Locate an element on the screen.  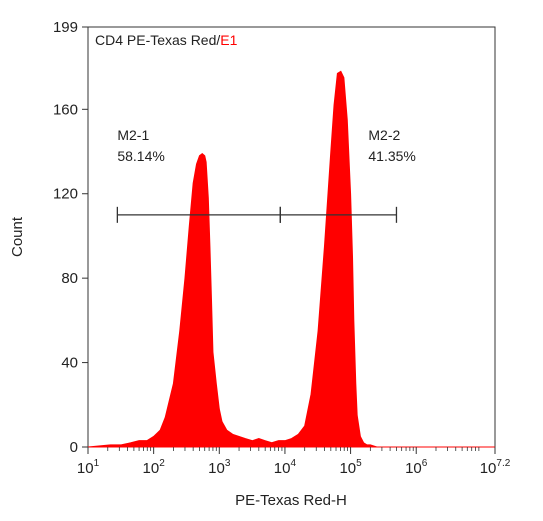
title-prefix: CD4 PE-Texas Red/ is located at coordinates (157, 40).